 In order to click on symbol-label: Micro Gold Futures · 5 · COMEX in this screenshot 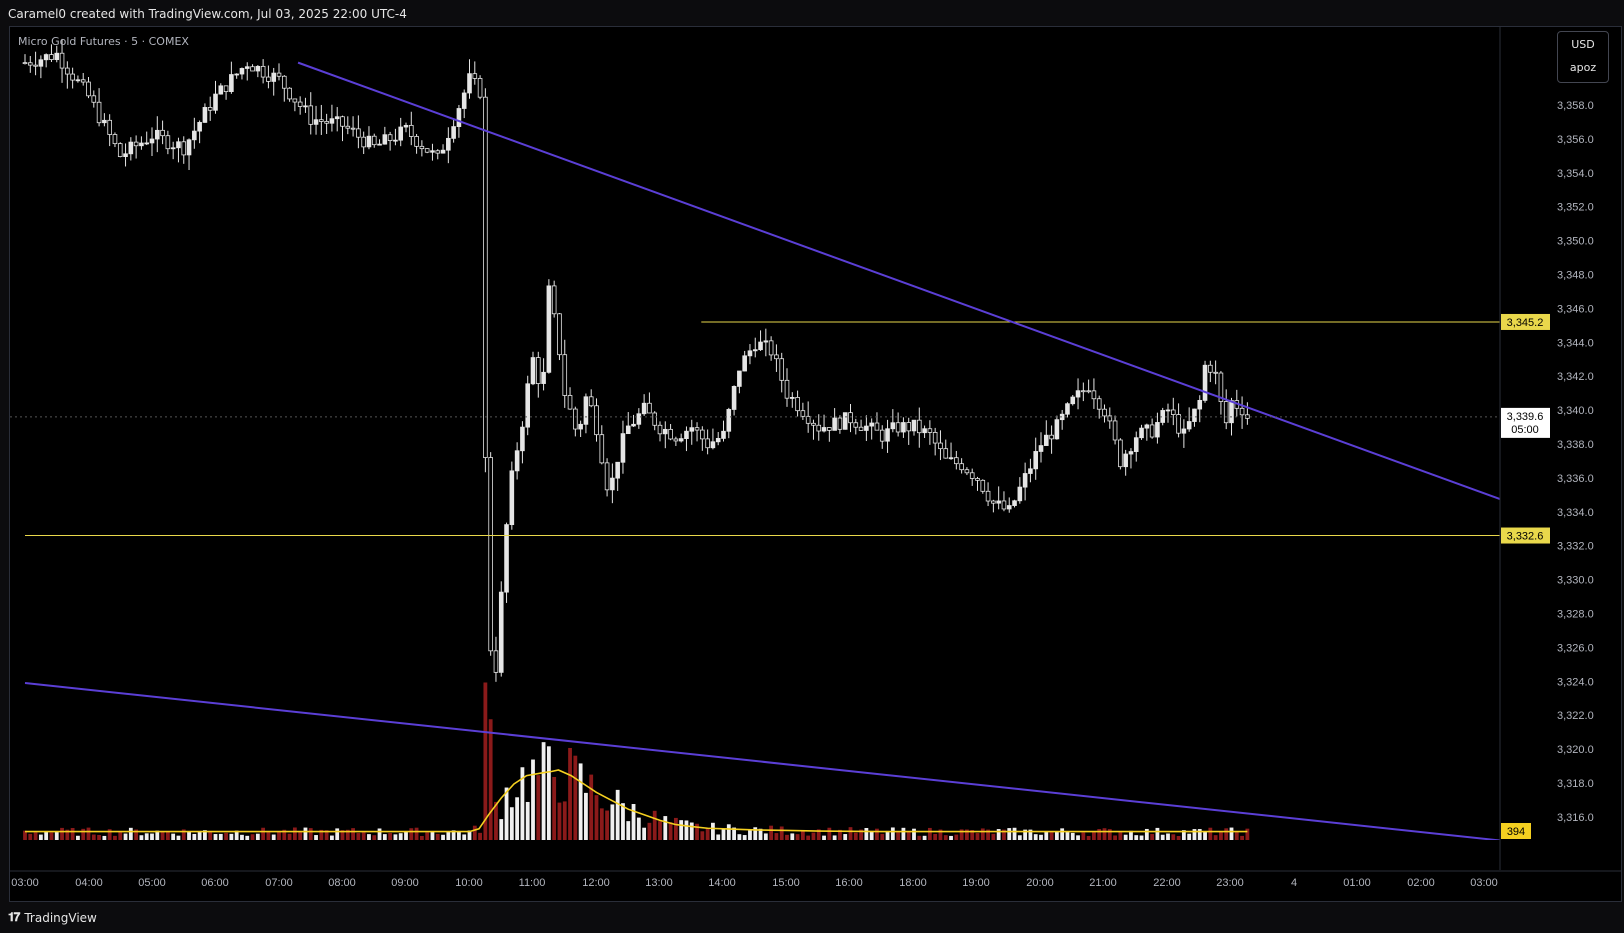, I will do `click(103, 41)`.